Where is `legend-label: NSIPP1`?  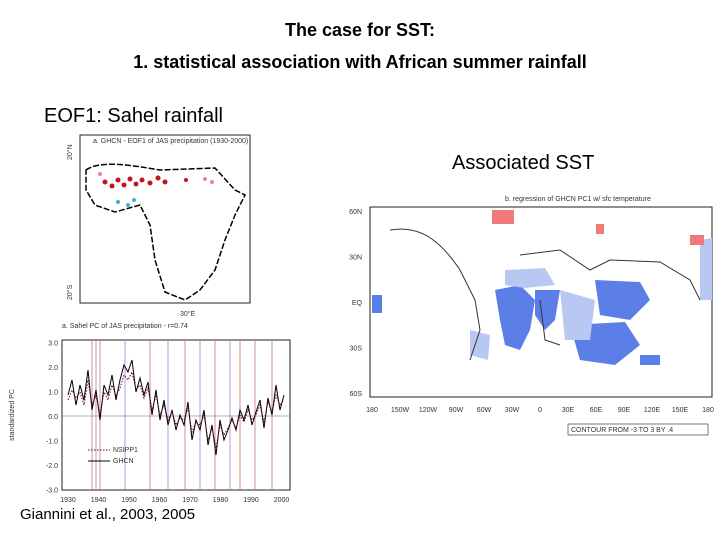
legend-label: NSIPP1 is located at coordinates (125, 450).